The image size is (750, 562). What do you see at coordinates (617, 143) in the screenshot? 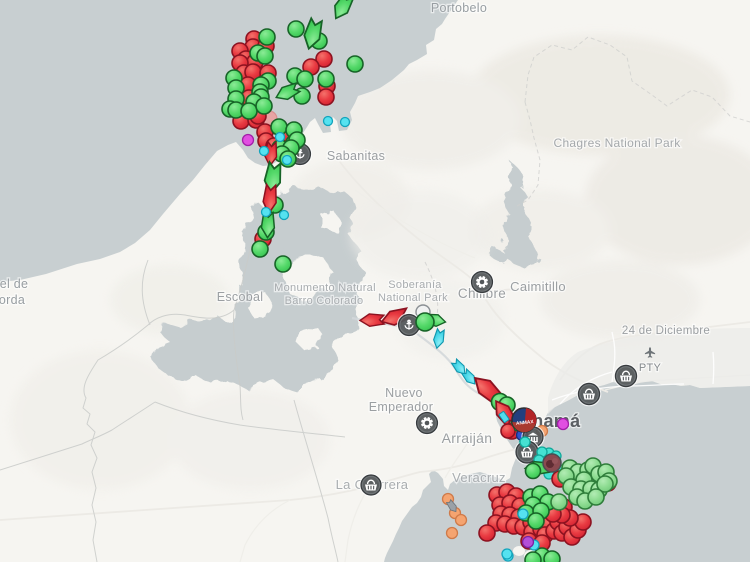
I see `svg-text: Chagres National Park` at bounding box center [617, 143].